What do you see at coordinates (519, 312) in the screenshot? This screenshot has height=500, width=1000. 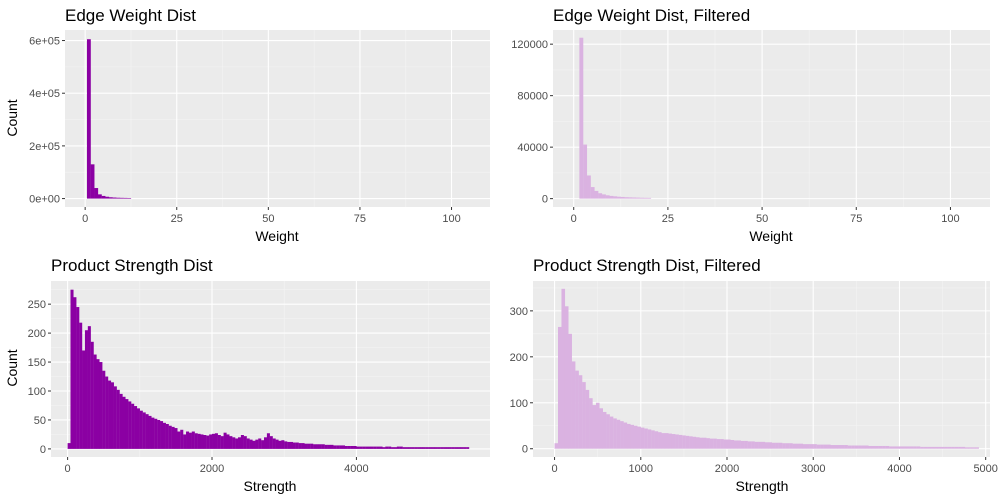 I see `y-tick-label: 300` at bounding box center [519, 312].